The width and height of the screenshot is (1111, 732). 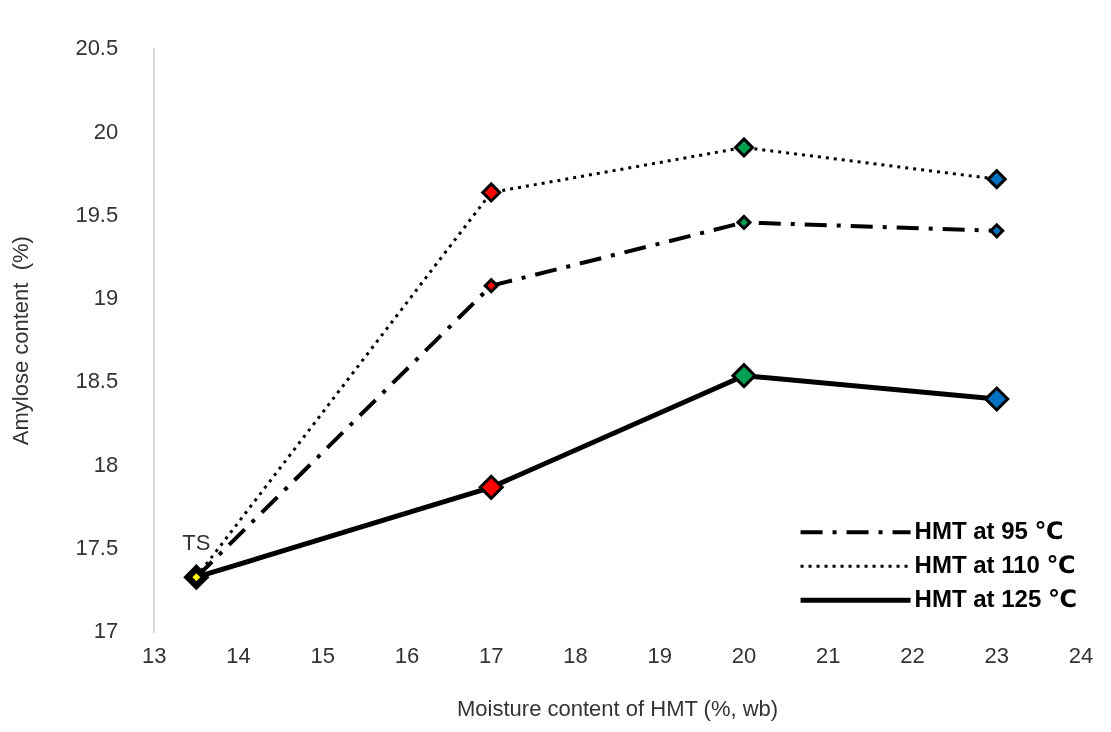 I want to click on x-tick-label: 20, so click(x=744, y=656).